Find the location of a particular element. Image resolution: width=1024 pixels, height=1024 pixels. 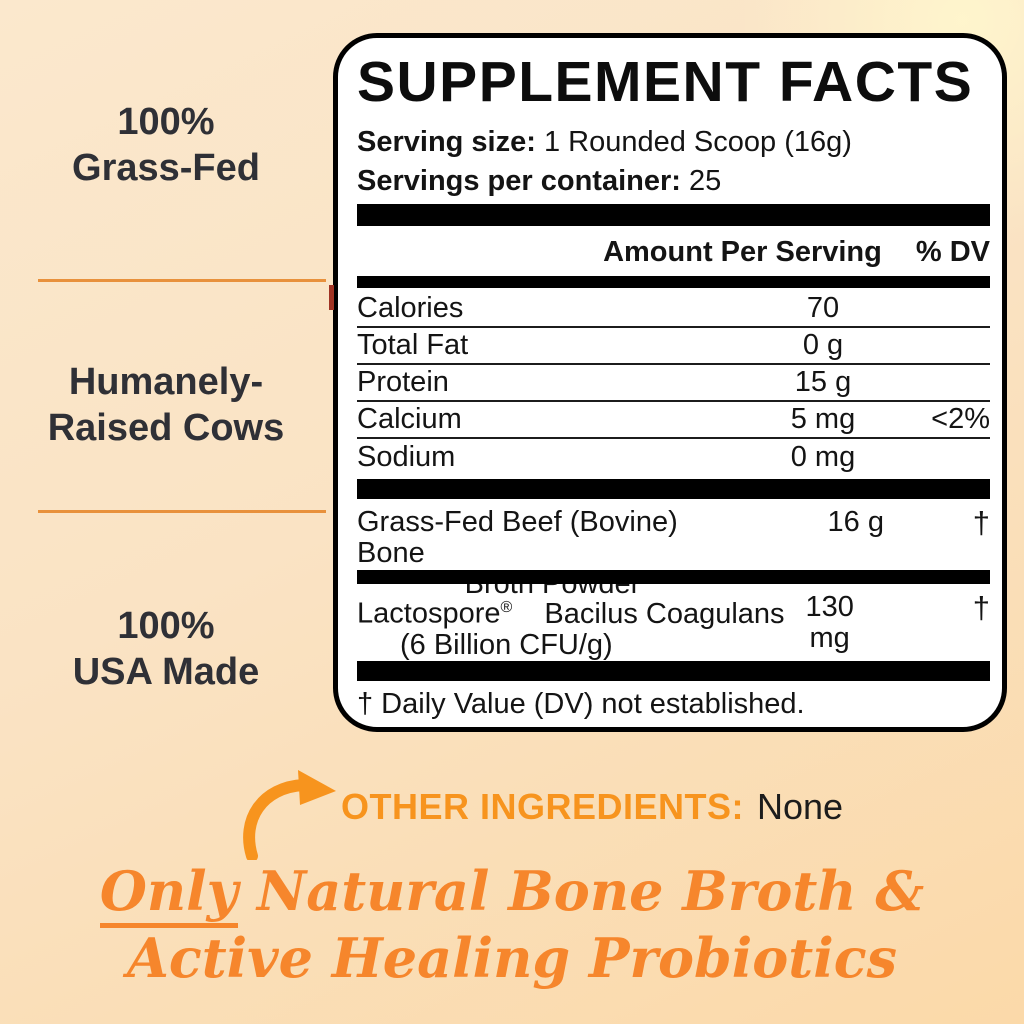

other-ingredients-value: None is located at coordinates (800, 806).